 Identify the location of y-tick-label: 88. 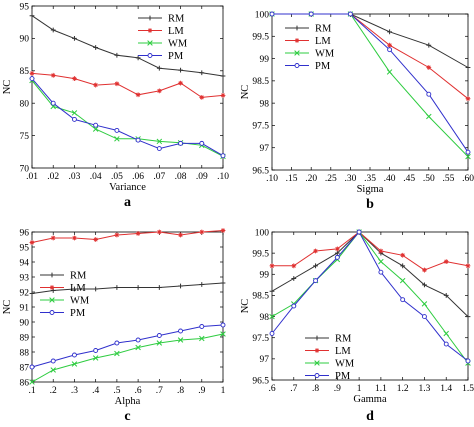
(25, 353).